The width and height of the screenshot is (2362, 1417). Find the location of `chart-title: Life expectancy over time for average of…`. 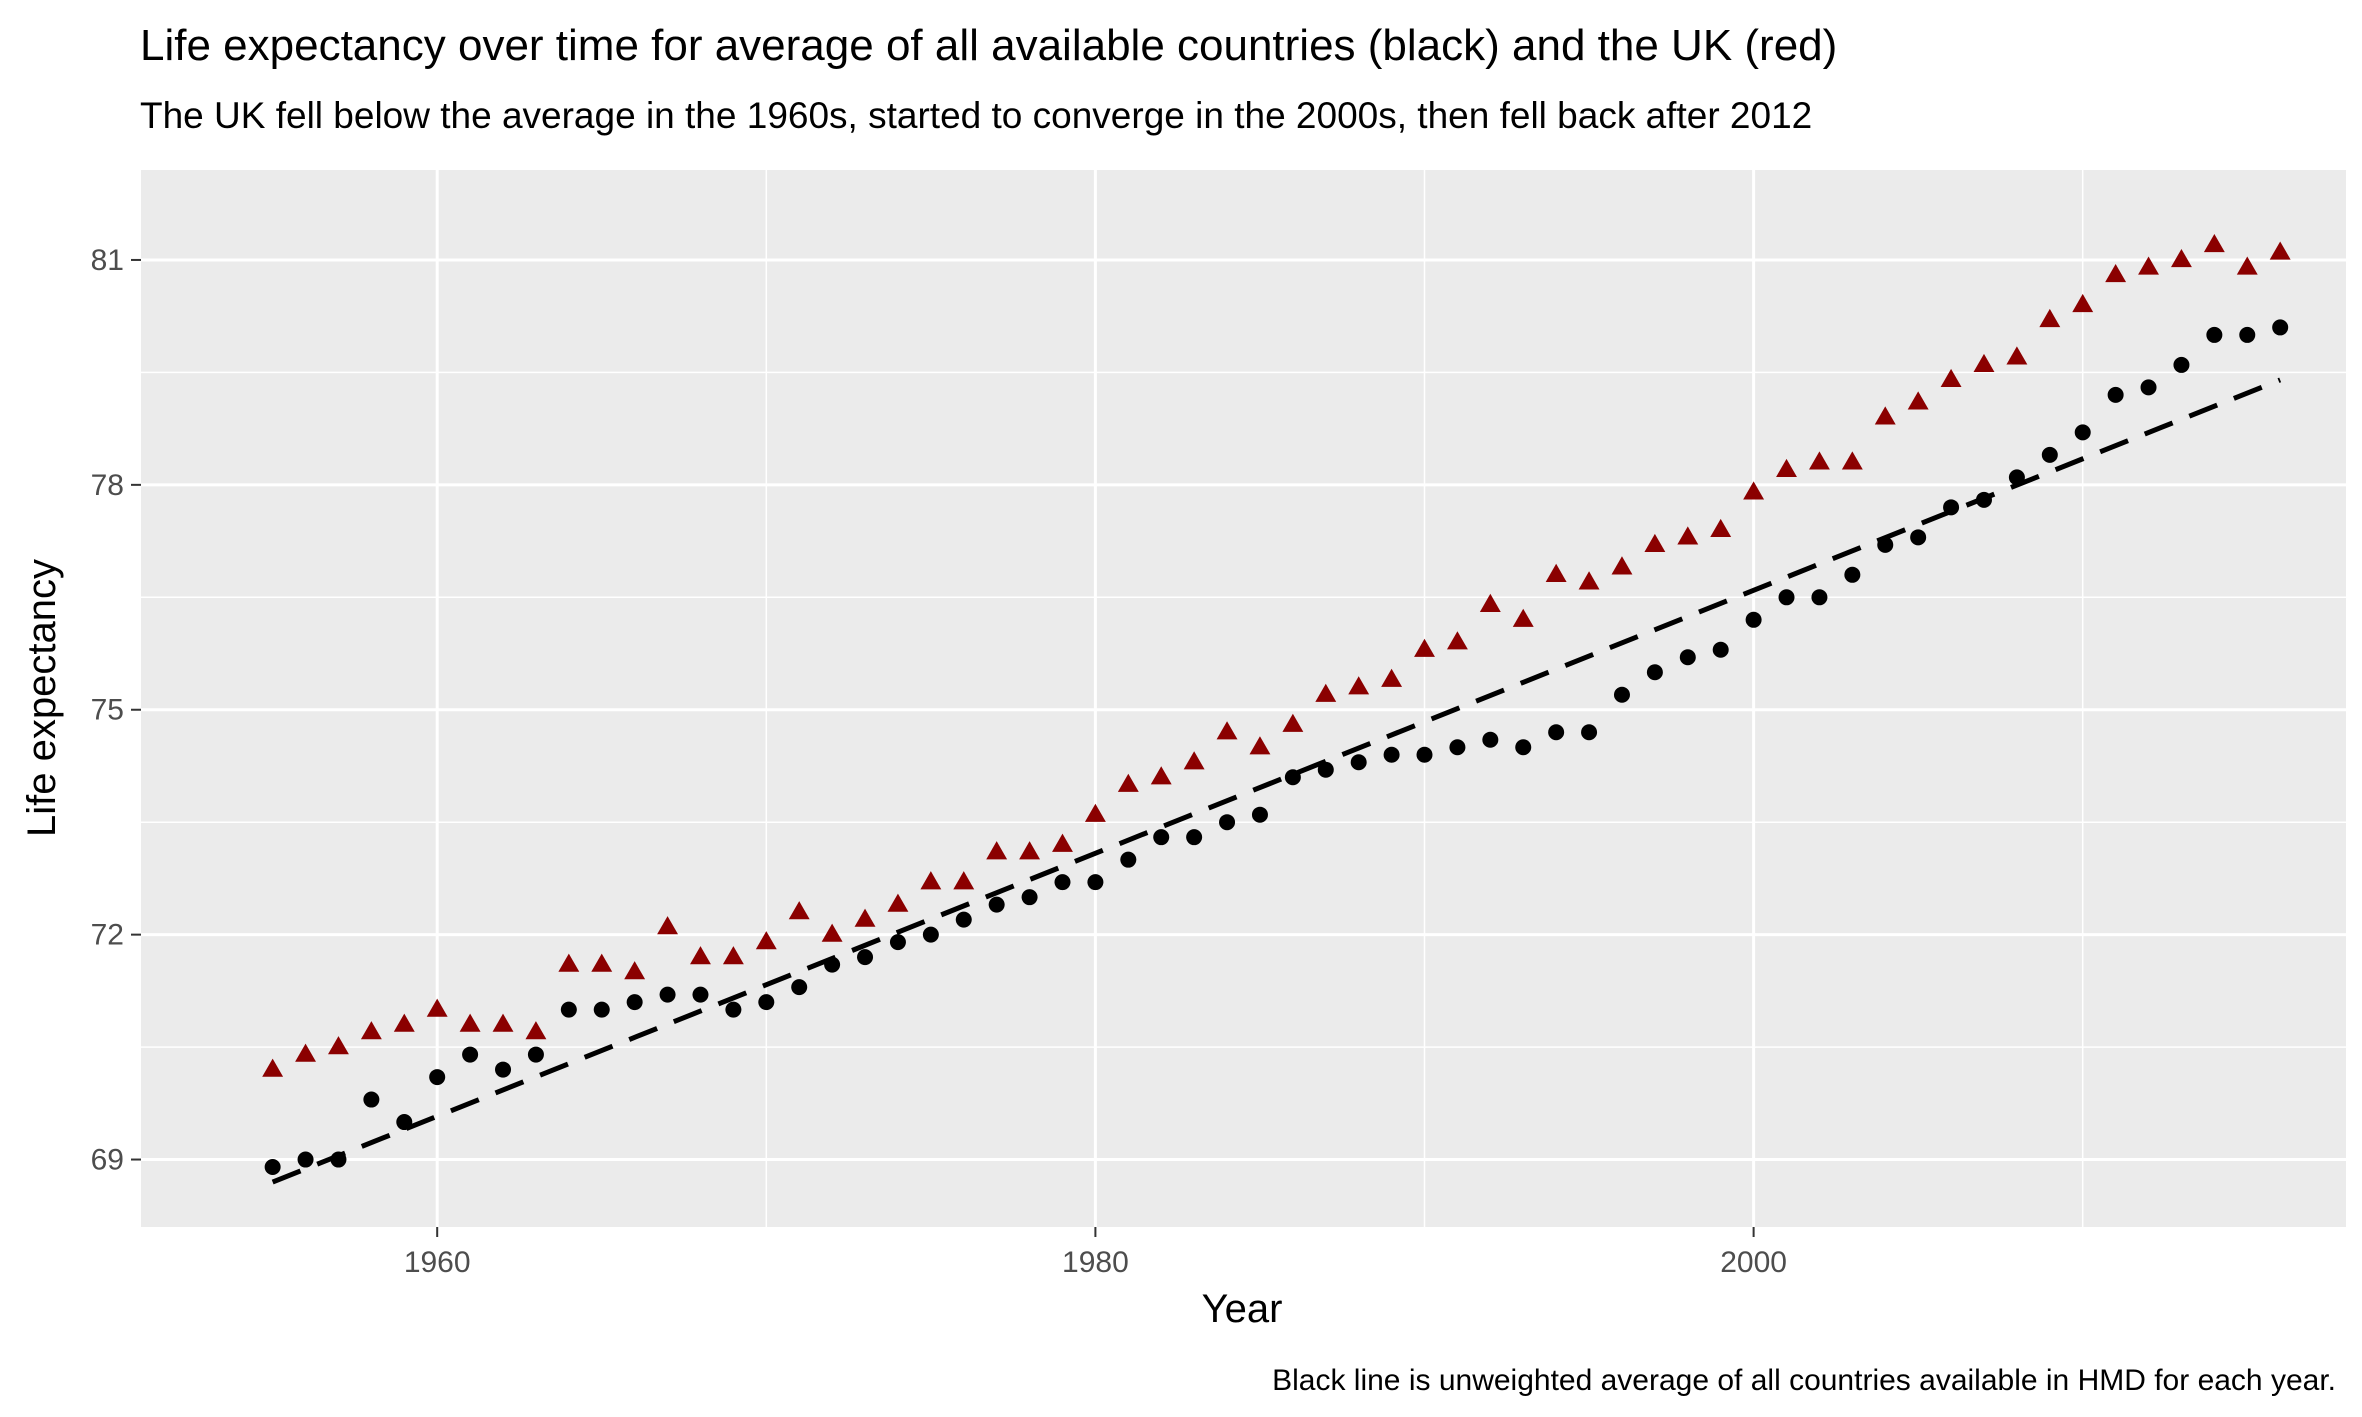

chart-title: Life expectancy over time for average of… is located at coordinates (988, 45).